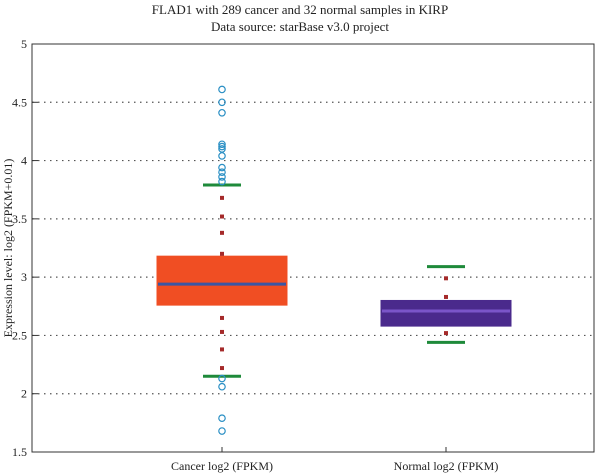 This screenshot has width=600, height=476. Describe the element at coordinates (8, 248) in the screenshot. I see `y-axis-label: Expression level: log2 (FPKM+0.01)` at that location.